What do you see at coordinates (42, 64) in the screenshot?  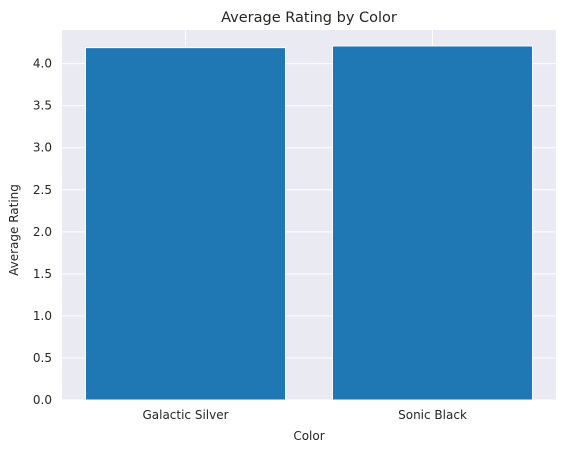 I see `y-tick-label: 4.0` at bounding box center [42, 64].